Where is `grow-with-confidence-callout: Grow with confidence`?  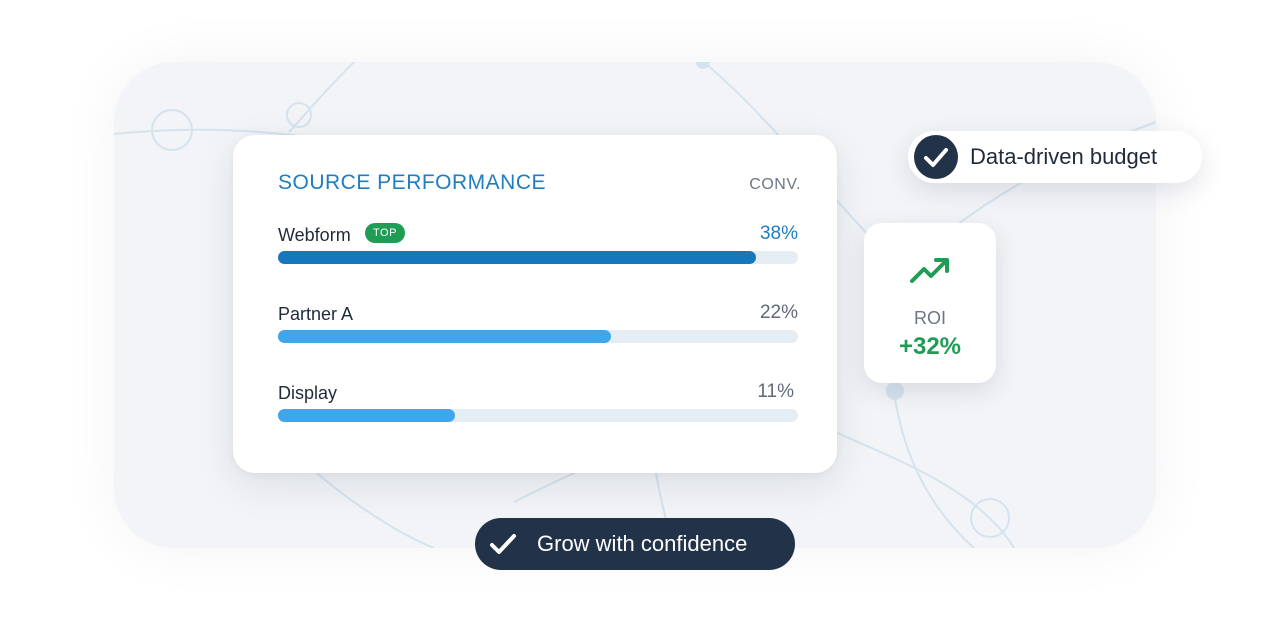
grow-with-confidence-callout: Grow with confidence is located at coordinates (635, 544).